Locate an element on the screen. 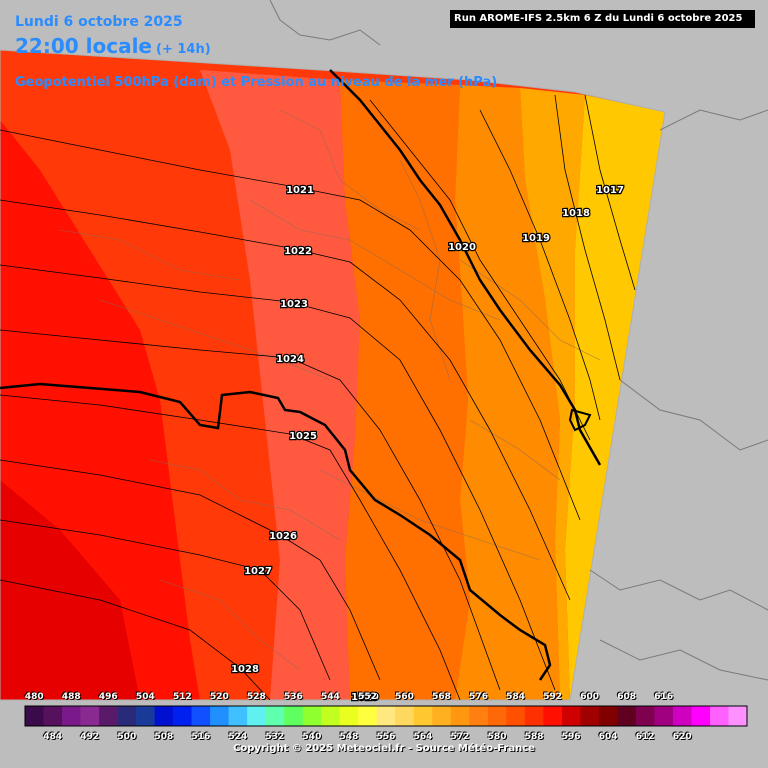 The width and height of the screenshot is (768, 768). legend-label: 528 is located at coordinates (256, 697).